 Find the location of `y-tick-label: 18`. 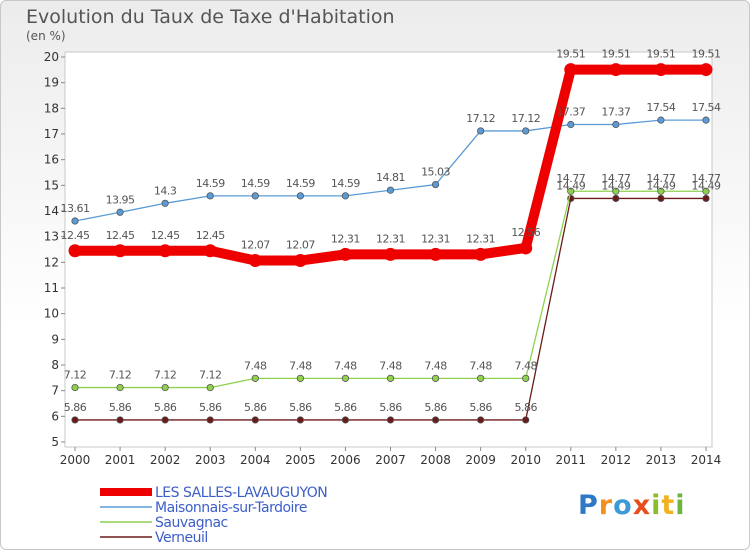

y-tick-label: 18 is located at coordinates (51, 108).